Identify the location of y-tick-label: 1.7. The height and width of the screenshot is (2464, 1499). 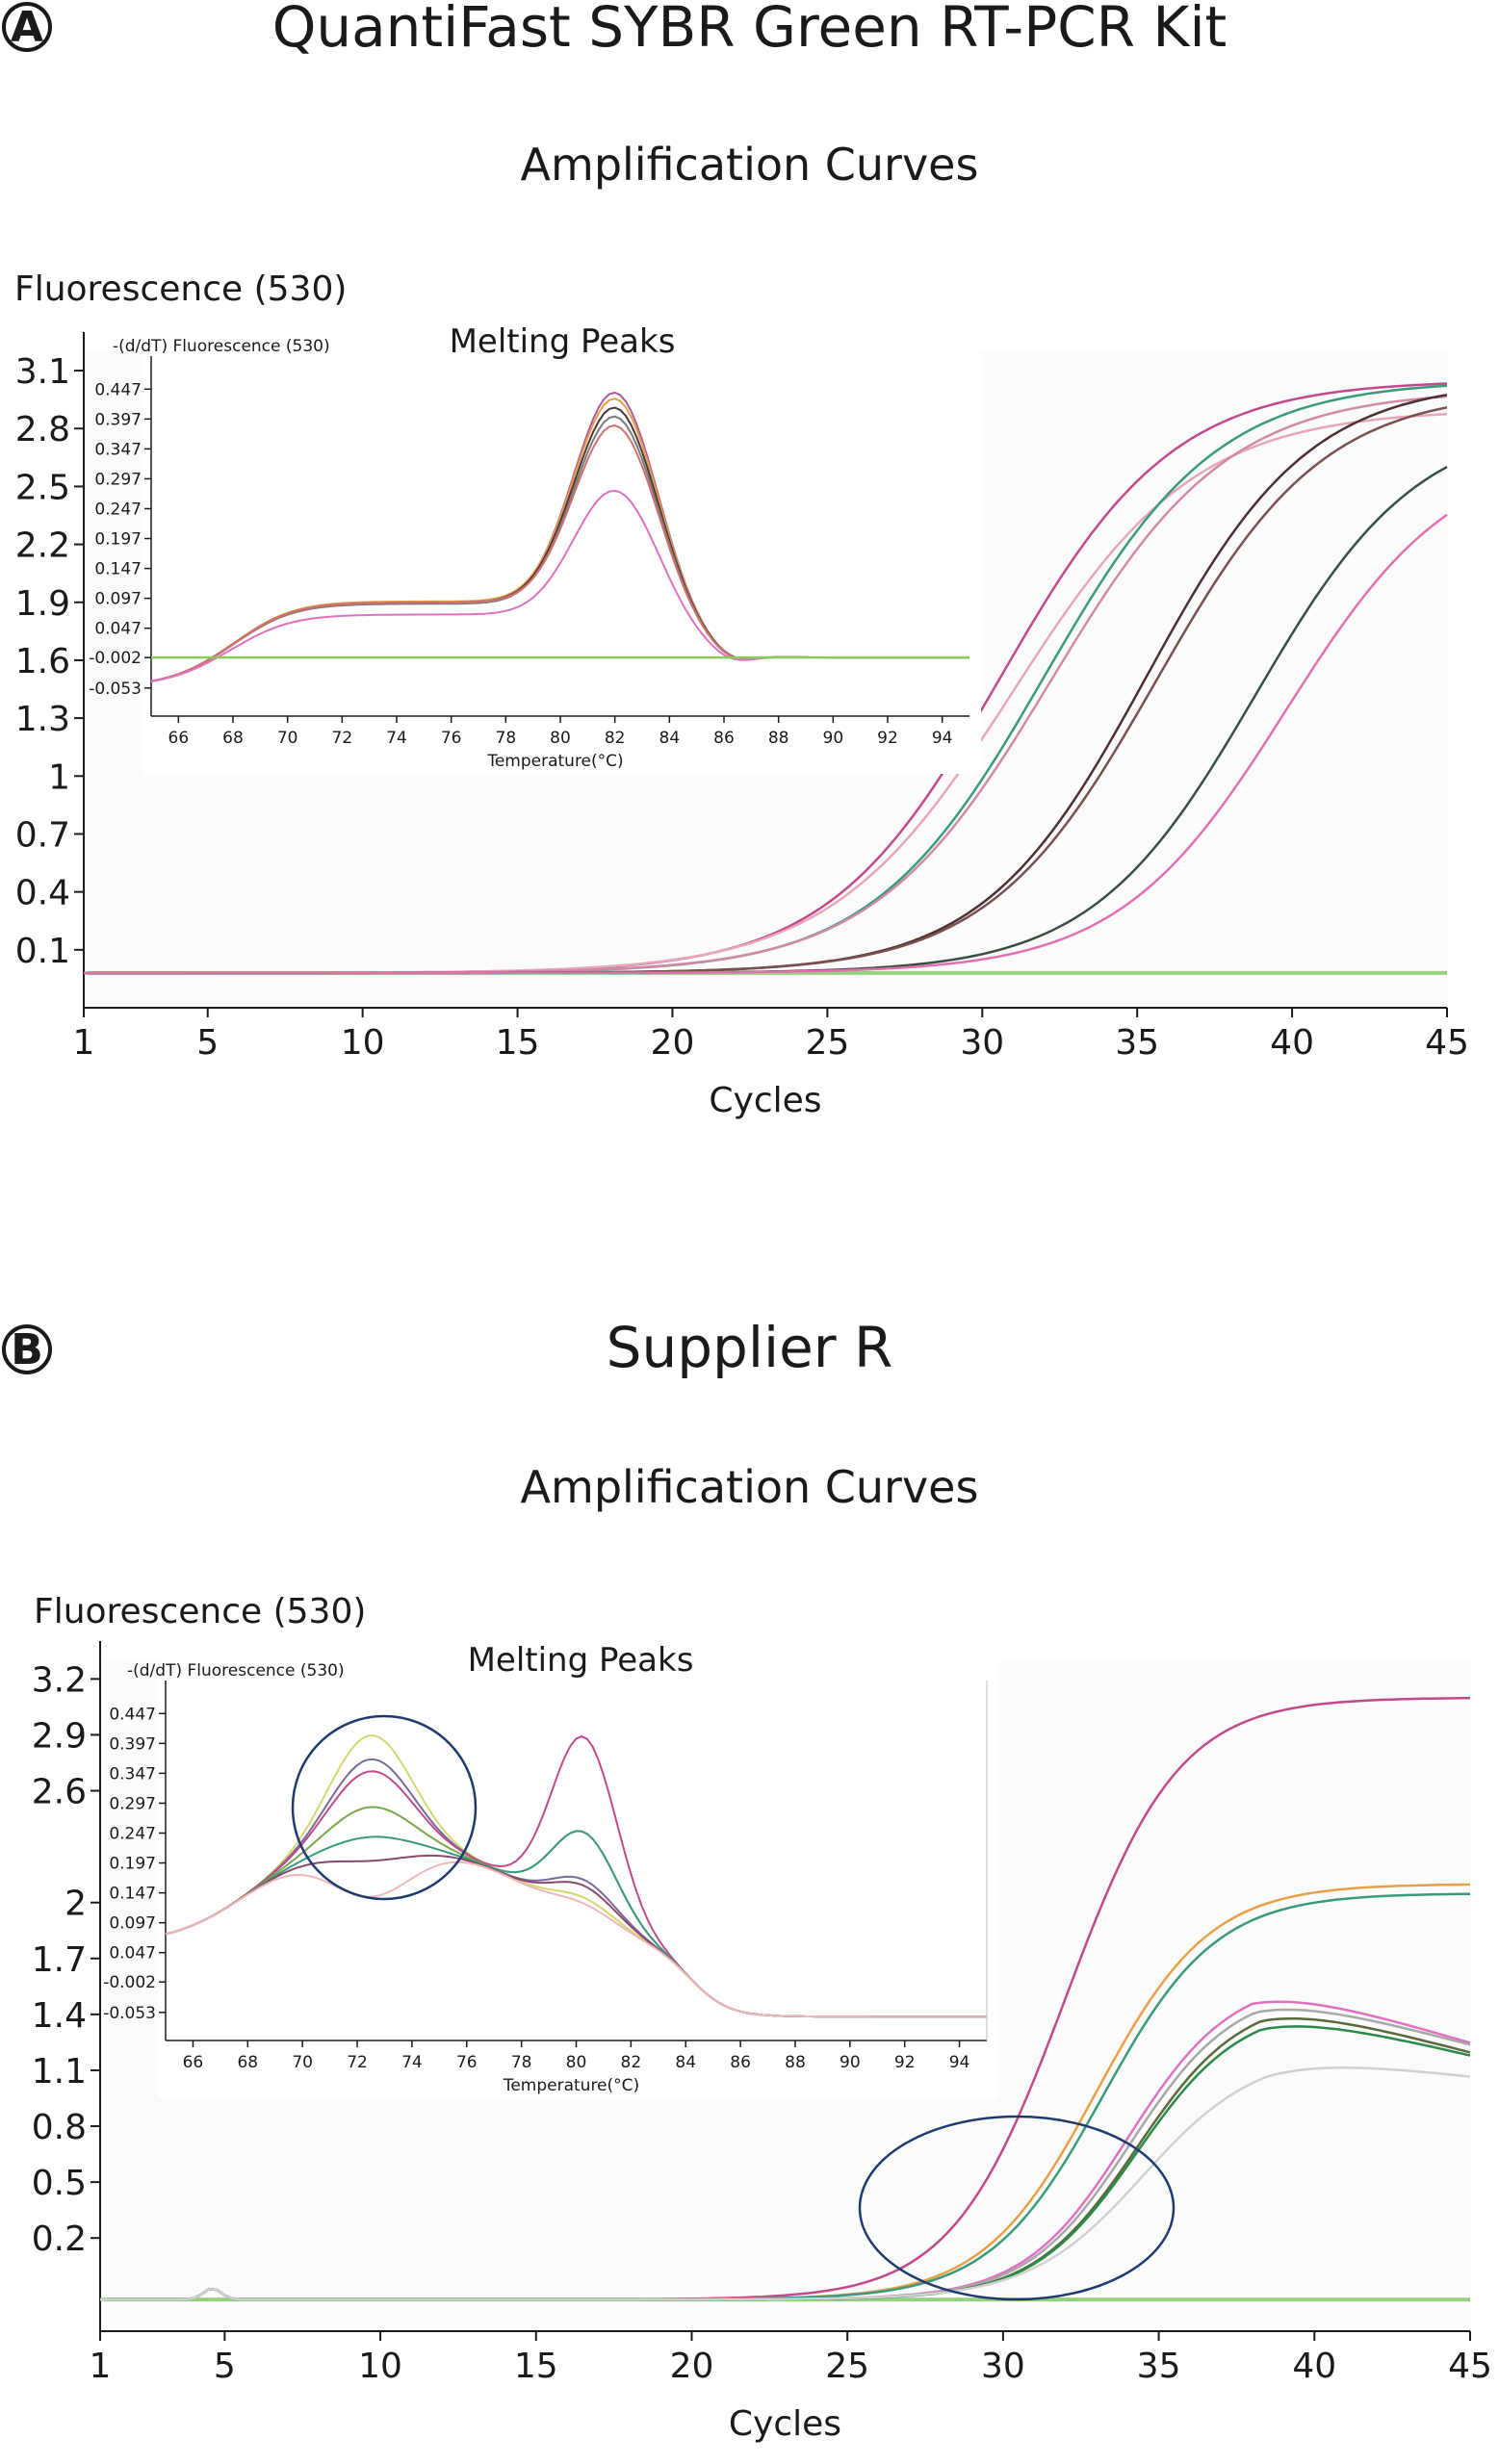
(59, 1960).